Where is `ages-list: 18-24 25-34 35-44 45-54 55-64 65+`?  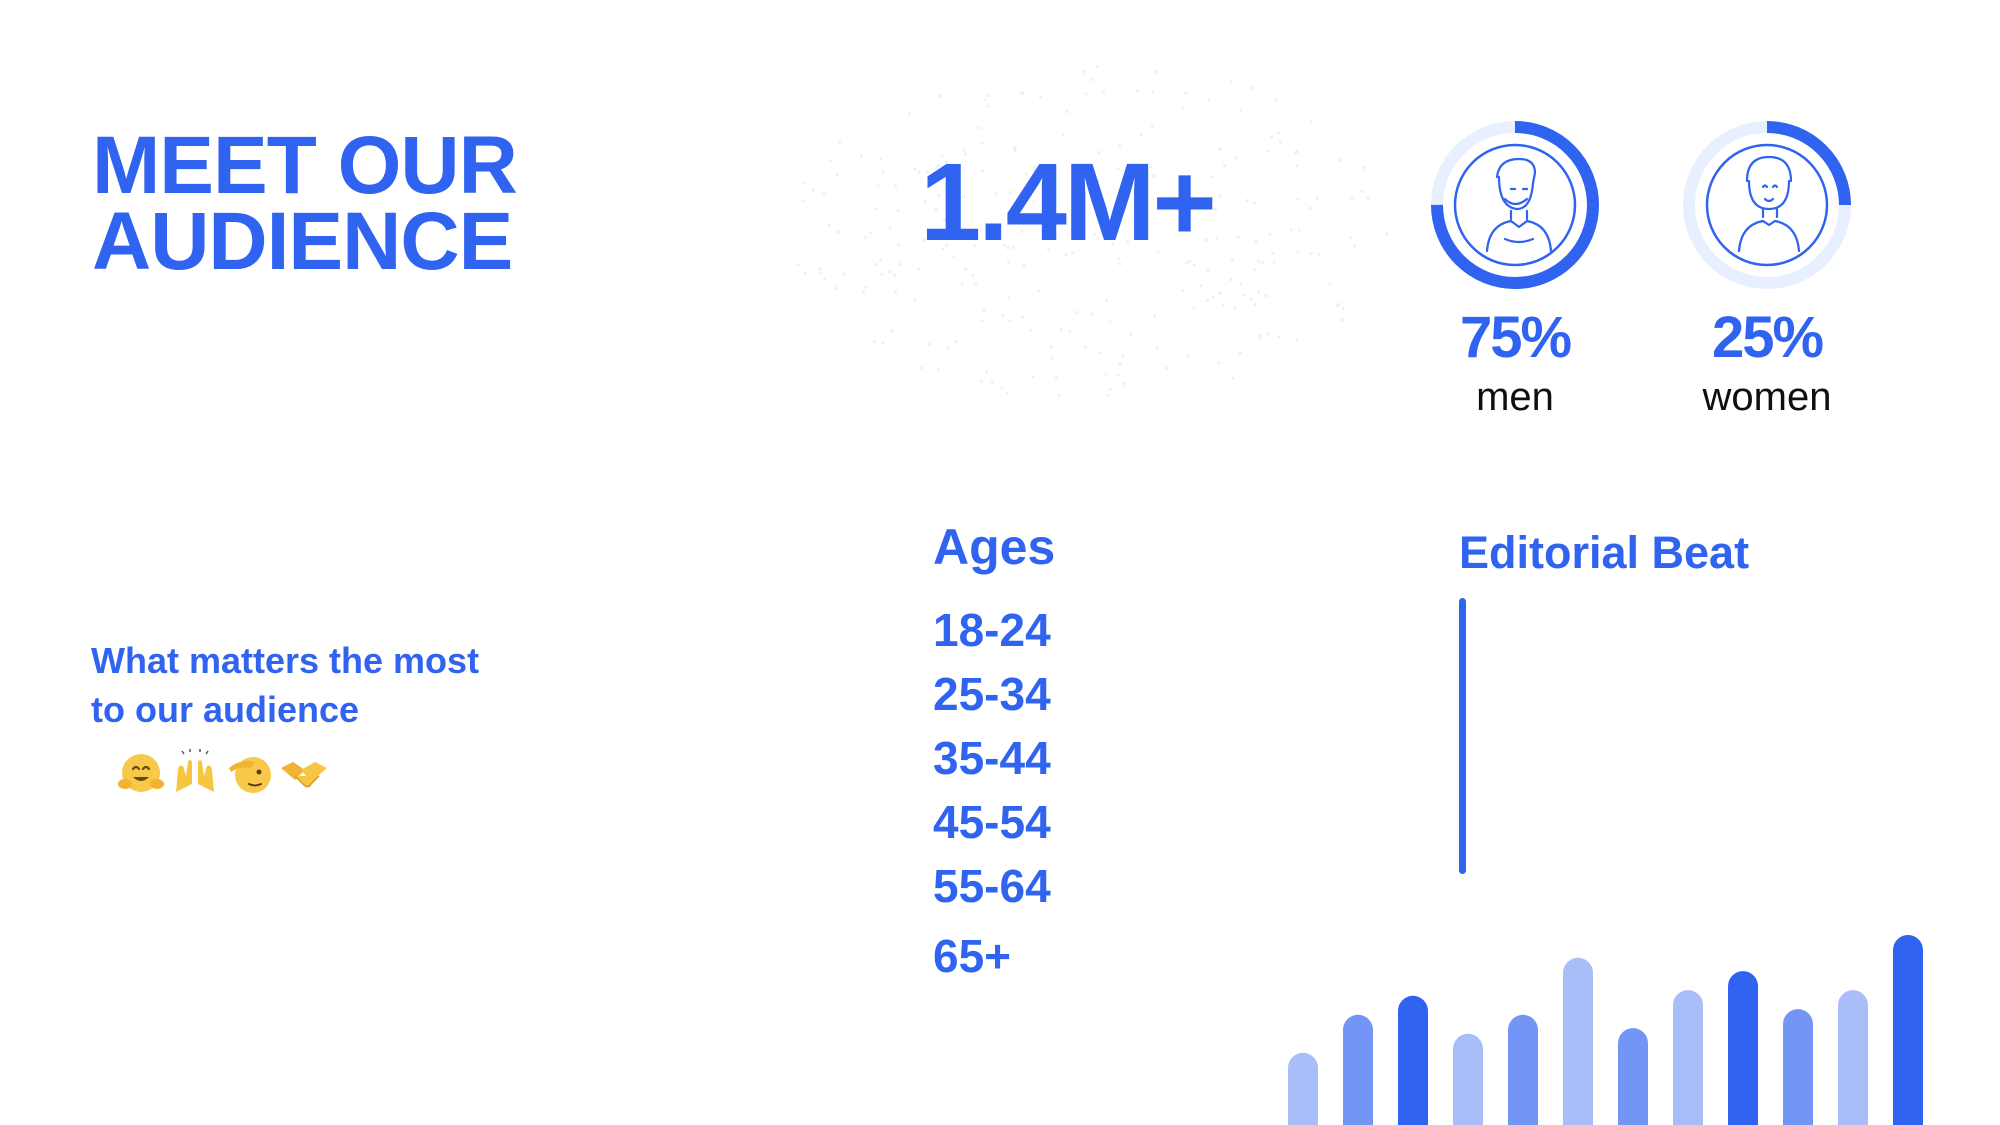 ages-list: 18-24 25-34 35-44 45-54 55-64 65+ is located at coordinates (992, 793).